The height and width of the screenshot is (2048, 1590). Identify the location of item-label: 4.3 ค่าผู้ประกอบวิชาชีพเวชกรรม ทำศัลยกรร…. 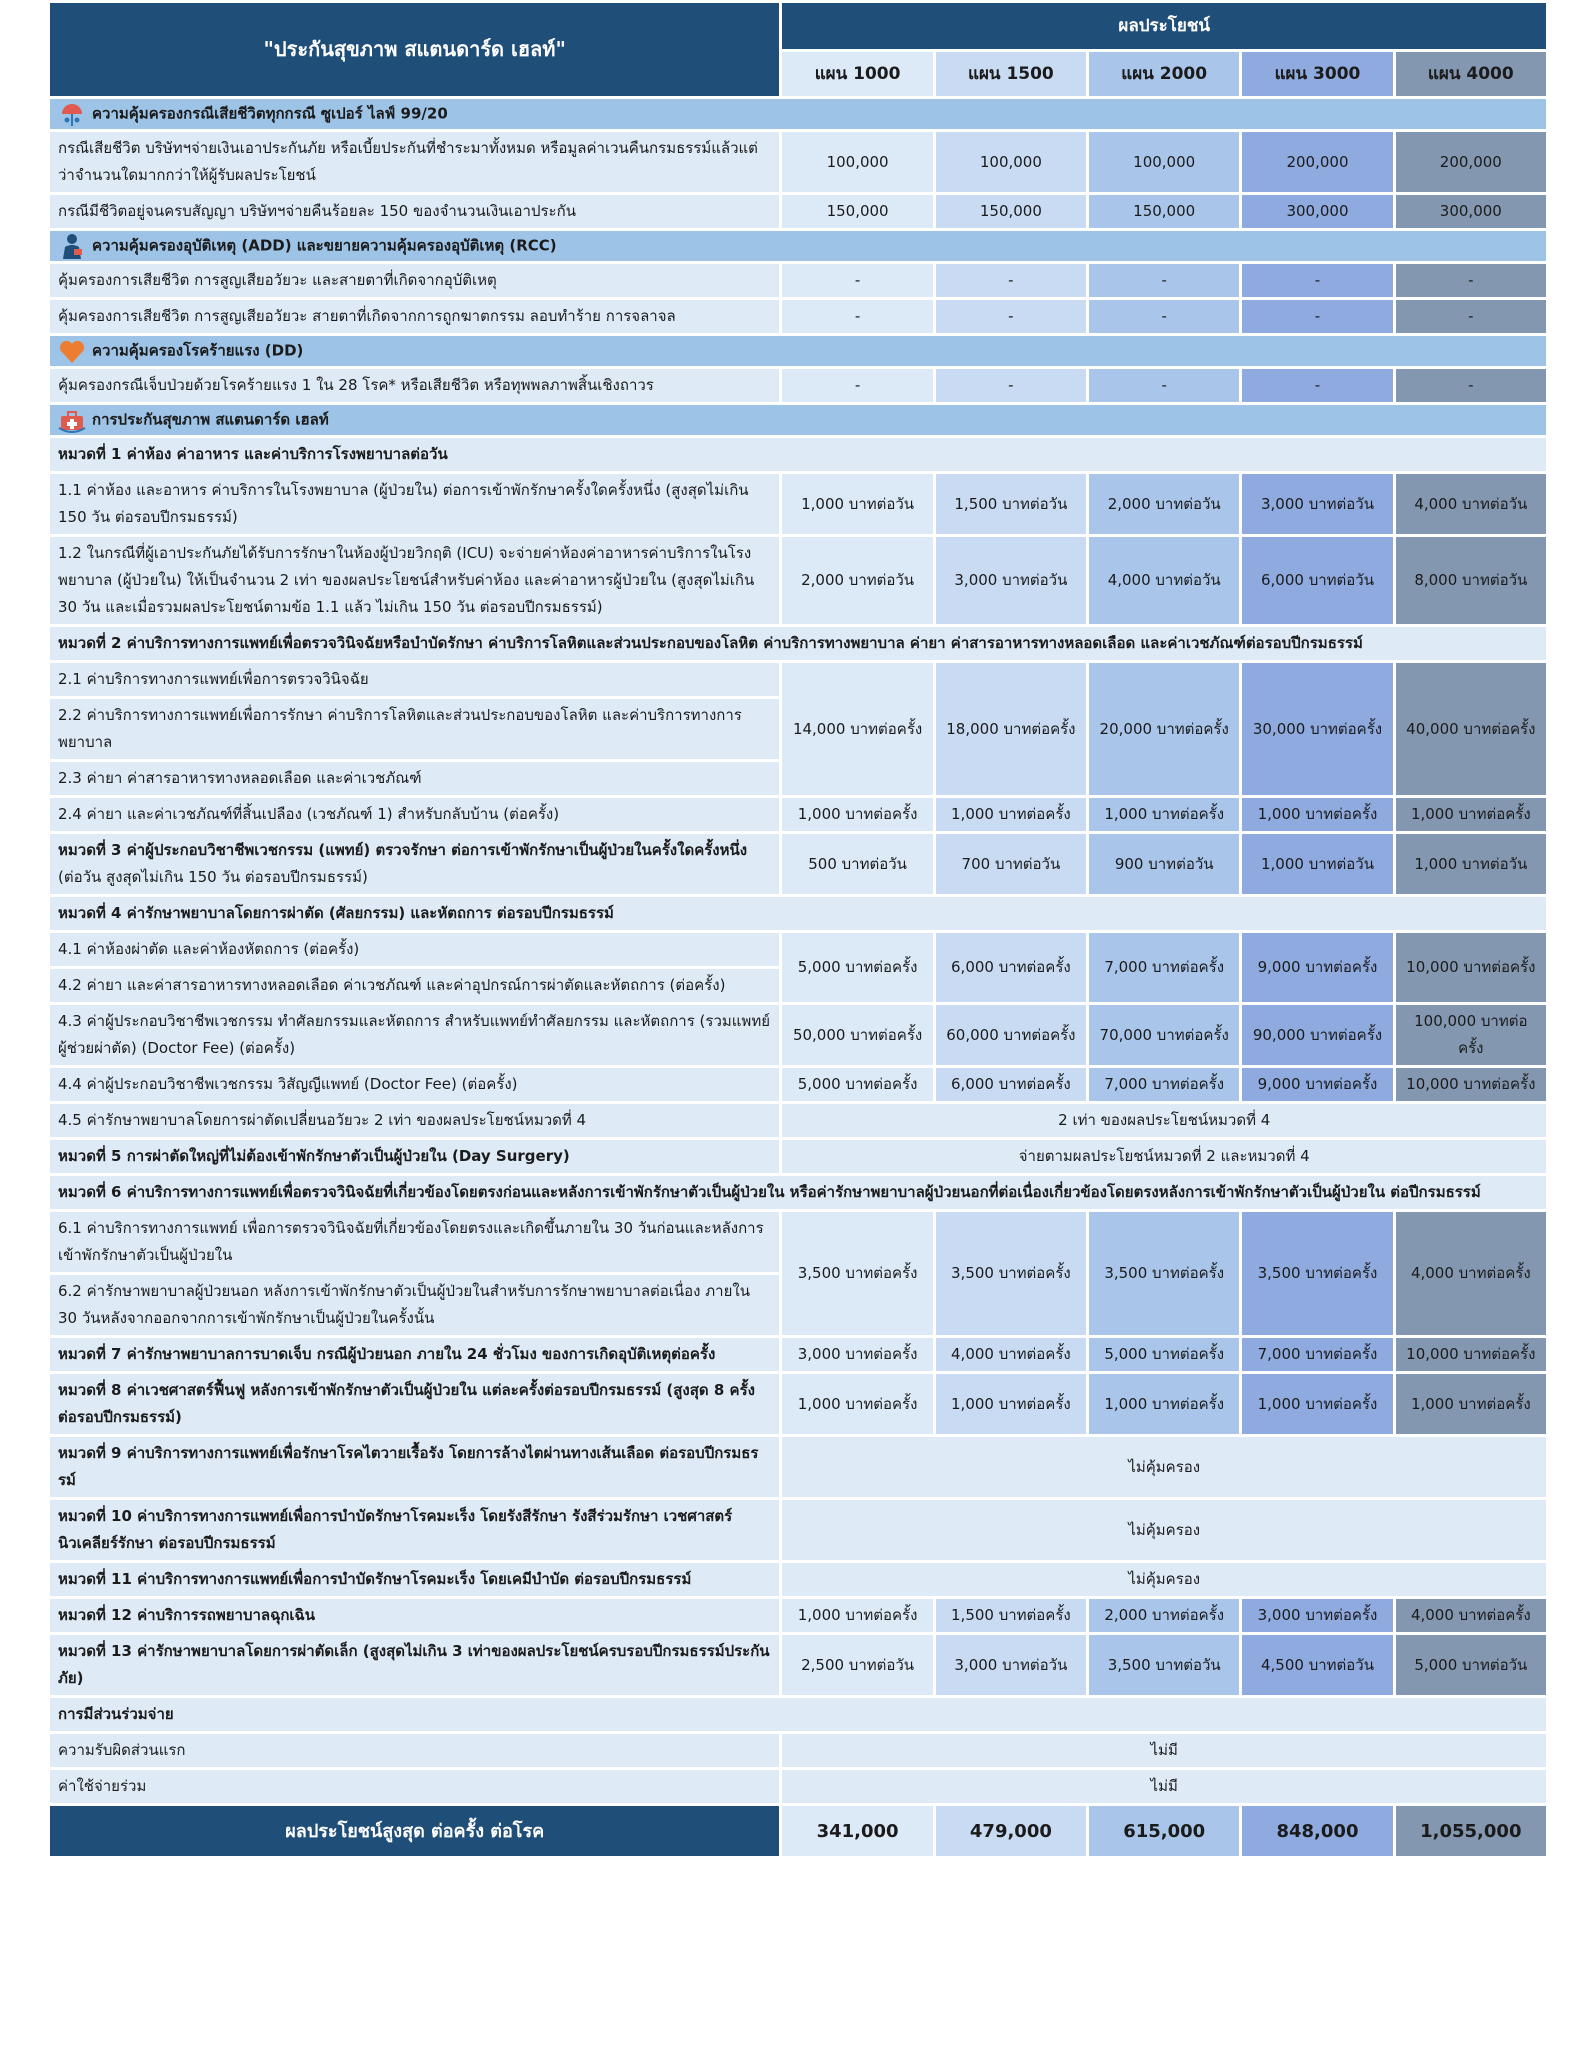
(415, 1035).